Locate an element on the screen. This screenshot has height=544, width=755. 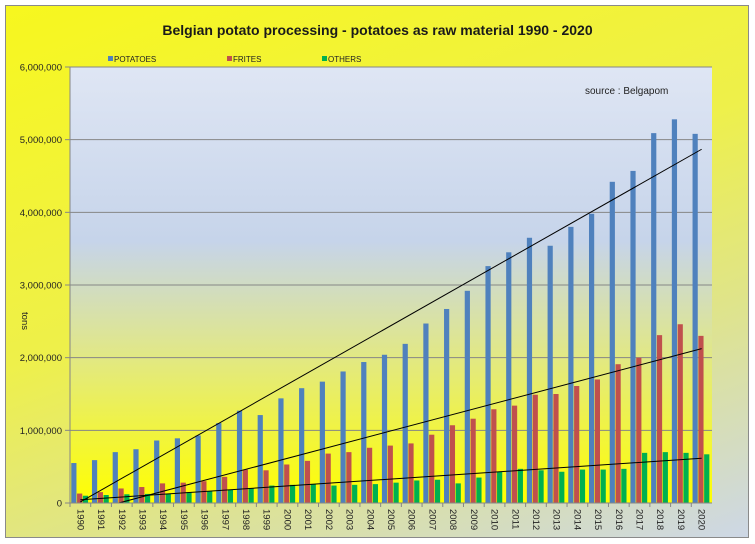
x-tick-label: 2019 is located at coordinates (680, 519).